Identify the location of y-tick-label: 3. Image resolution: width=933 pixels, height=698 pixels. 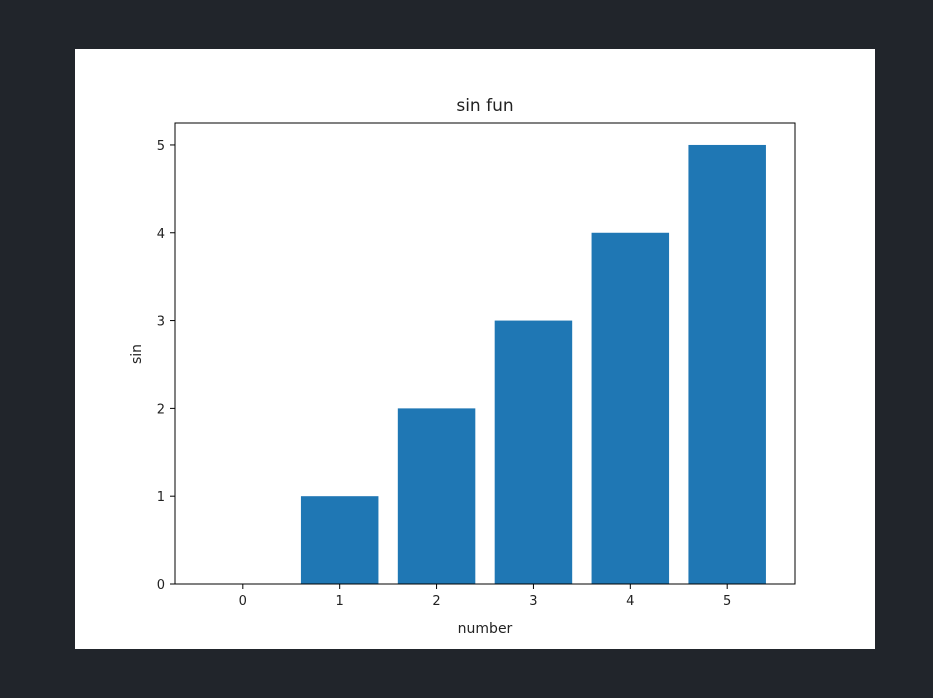
(161, 322).